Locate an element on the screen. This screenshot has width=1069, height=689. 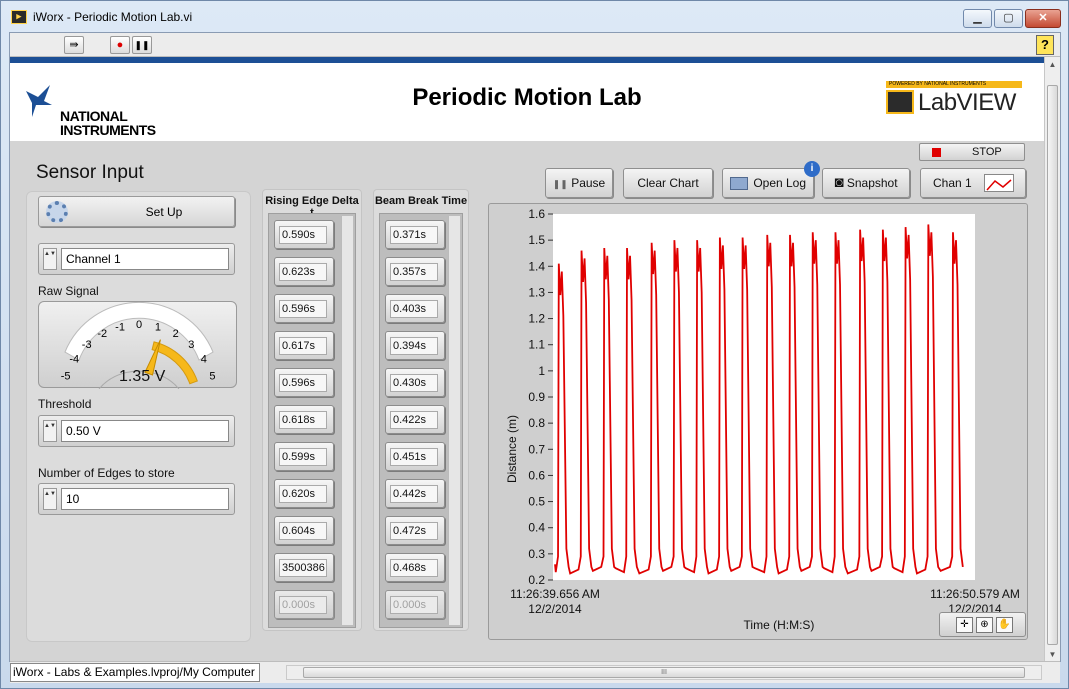
rising-edge-scrollbar is located at coordinates (347, 420).